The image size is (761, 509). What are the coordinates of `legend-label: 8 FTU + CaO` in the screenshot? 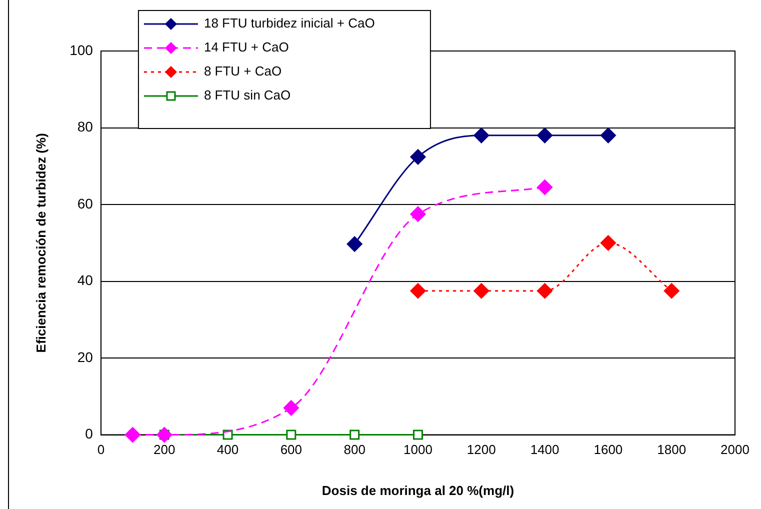 It's located at (243, 71).